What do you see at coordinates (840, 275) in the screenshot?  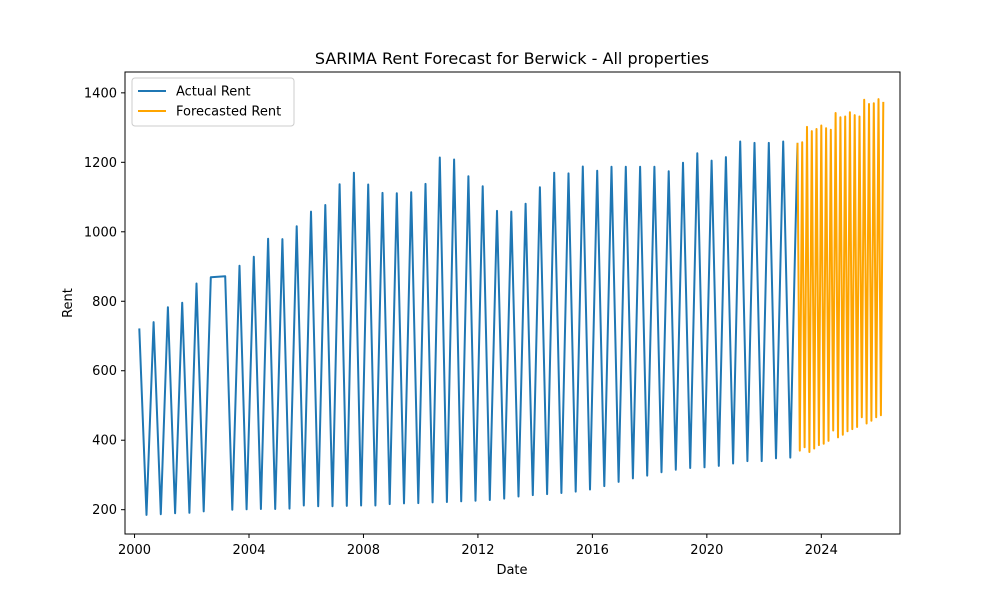 I see `forecasted-rent-line` at bounding box center [840, 275].